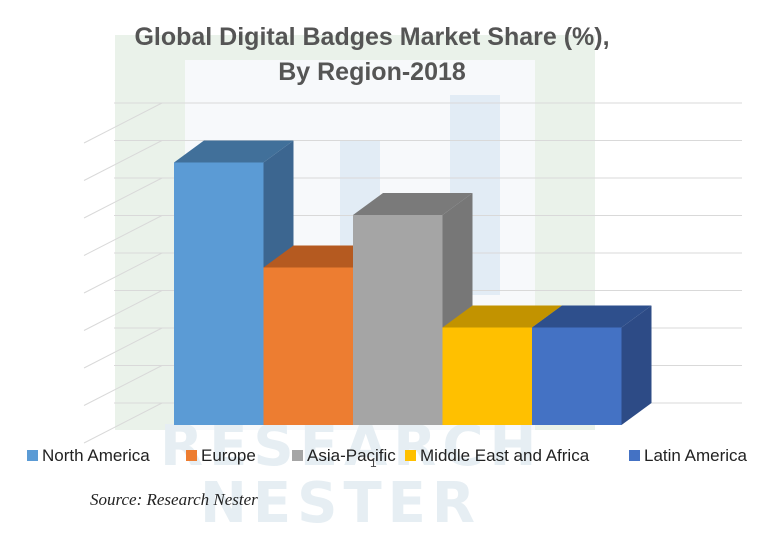 This screenshot has height=541, width=783. I want to click on legend-label: North America, so click(96, 455).